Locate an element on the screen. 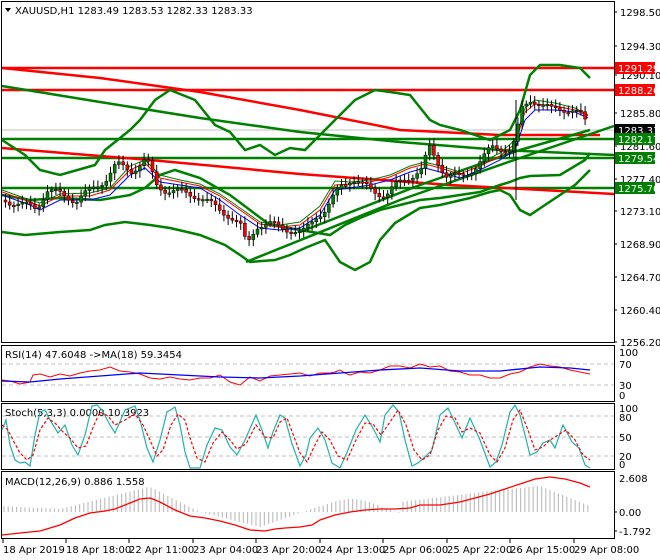 Image resolution: width=660 pixels, height=560 pixels. macd-panel-frame is located at coordinates (308, 505).